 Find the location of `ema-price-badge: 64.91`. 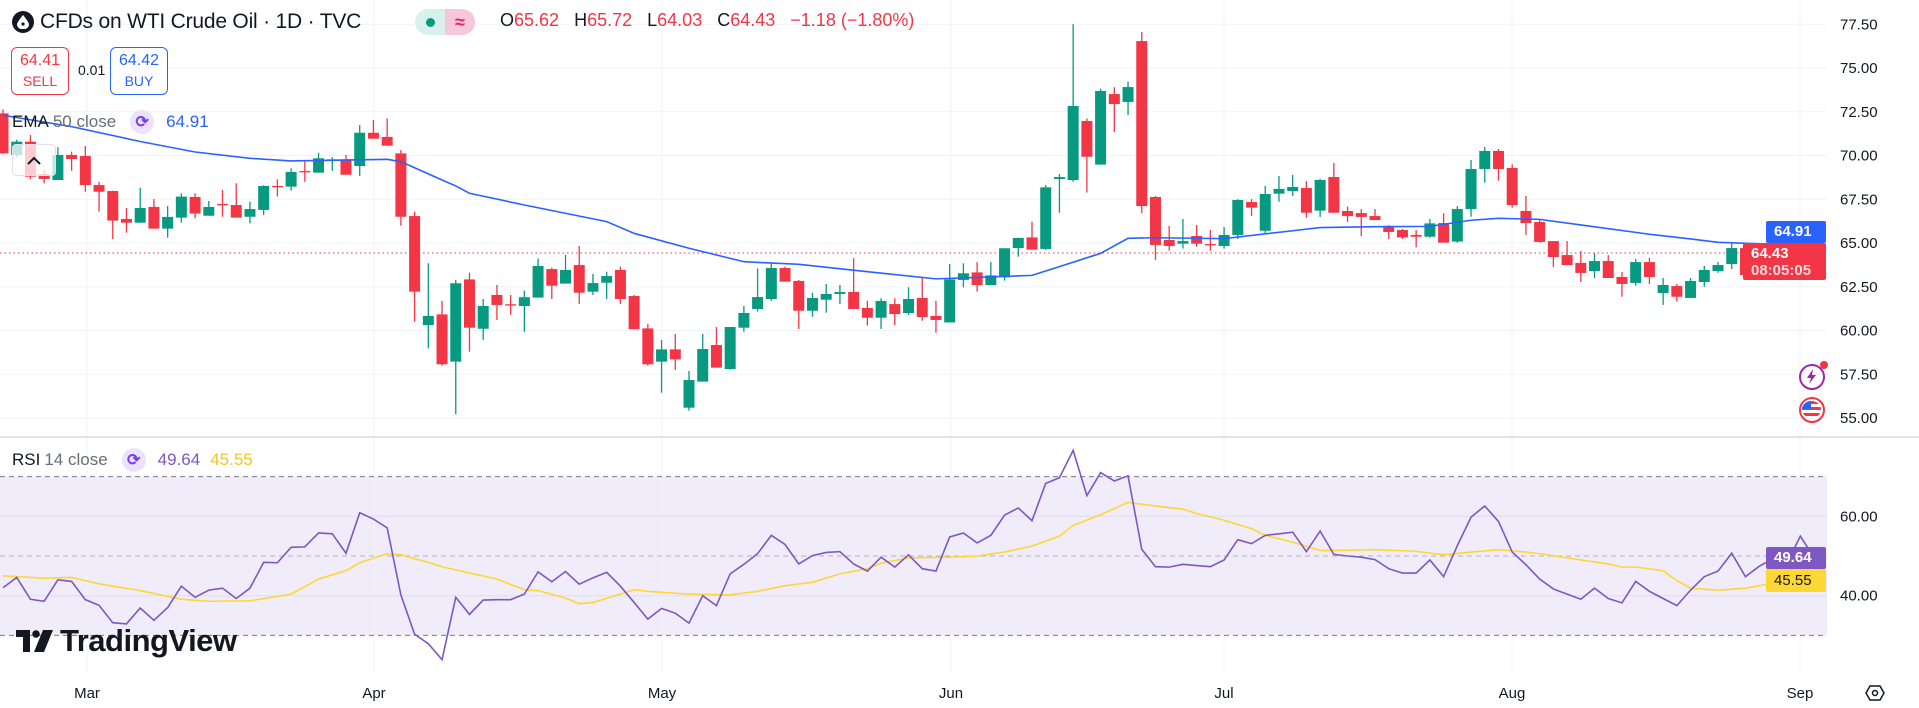

ema-price-badge: 64.91 is located at coordinates (1796, 232).